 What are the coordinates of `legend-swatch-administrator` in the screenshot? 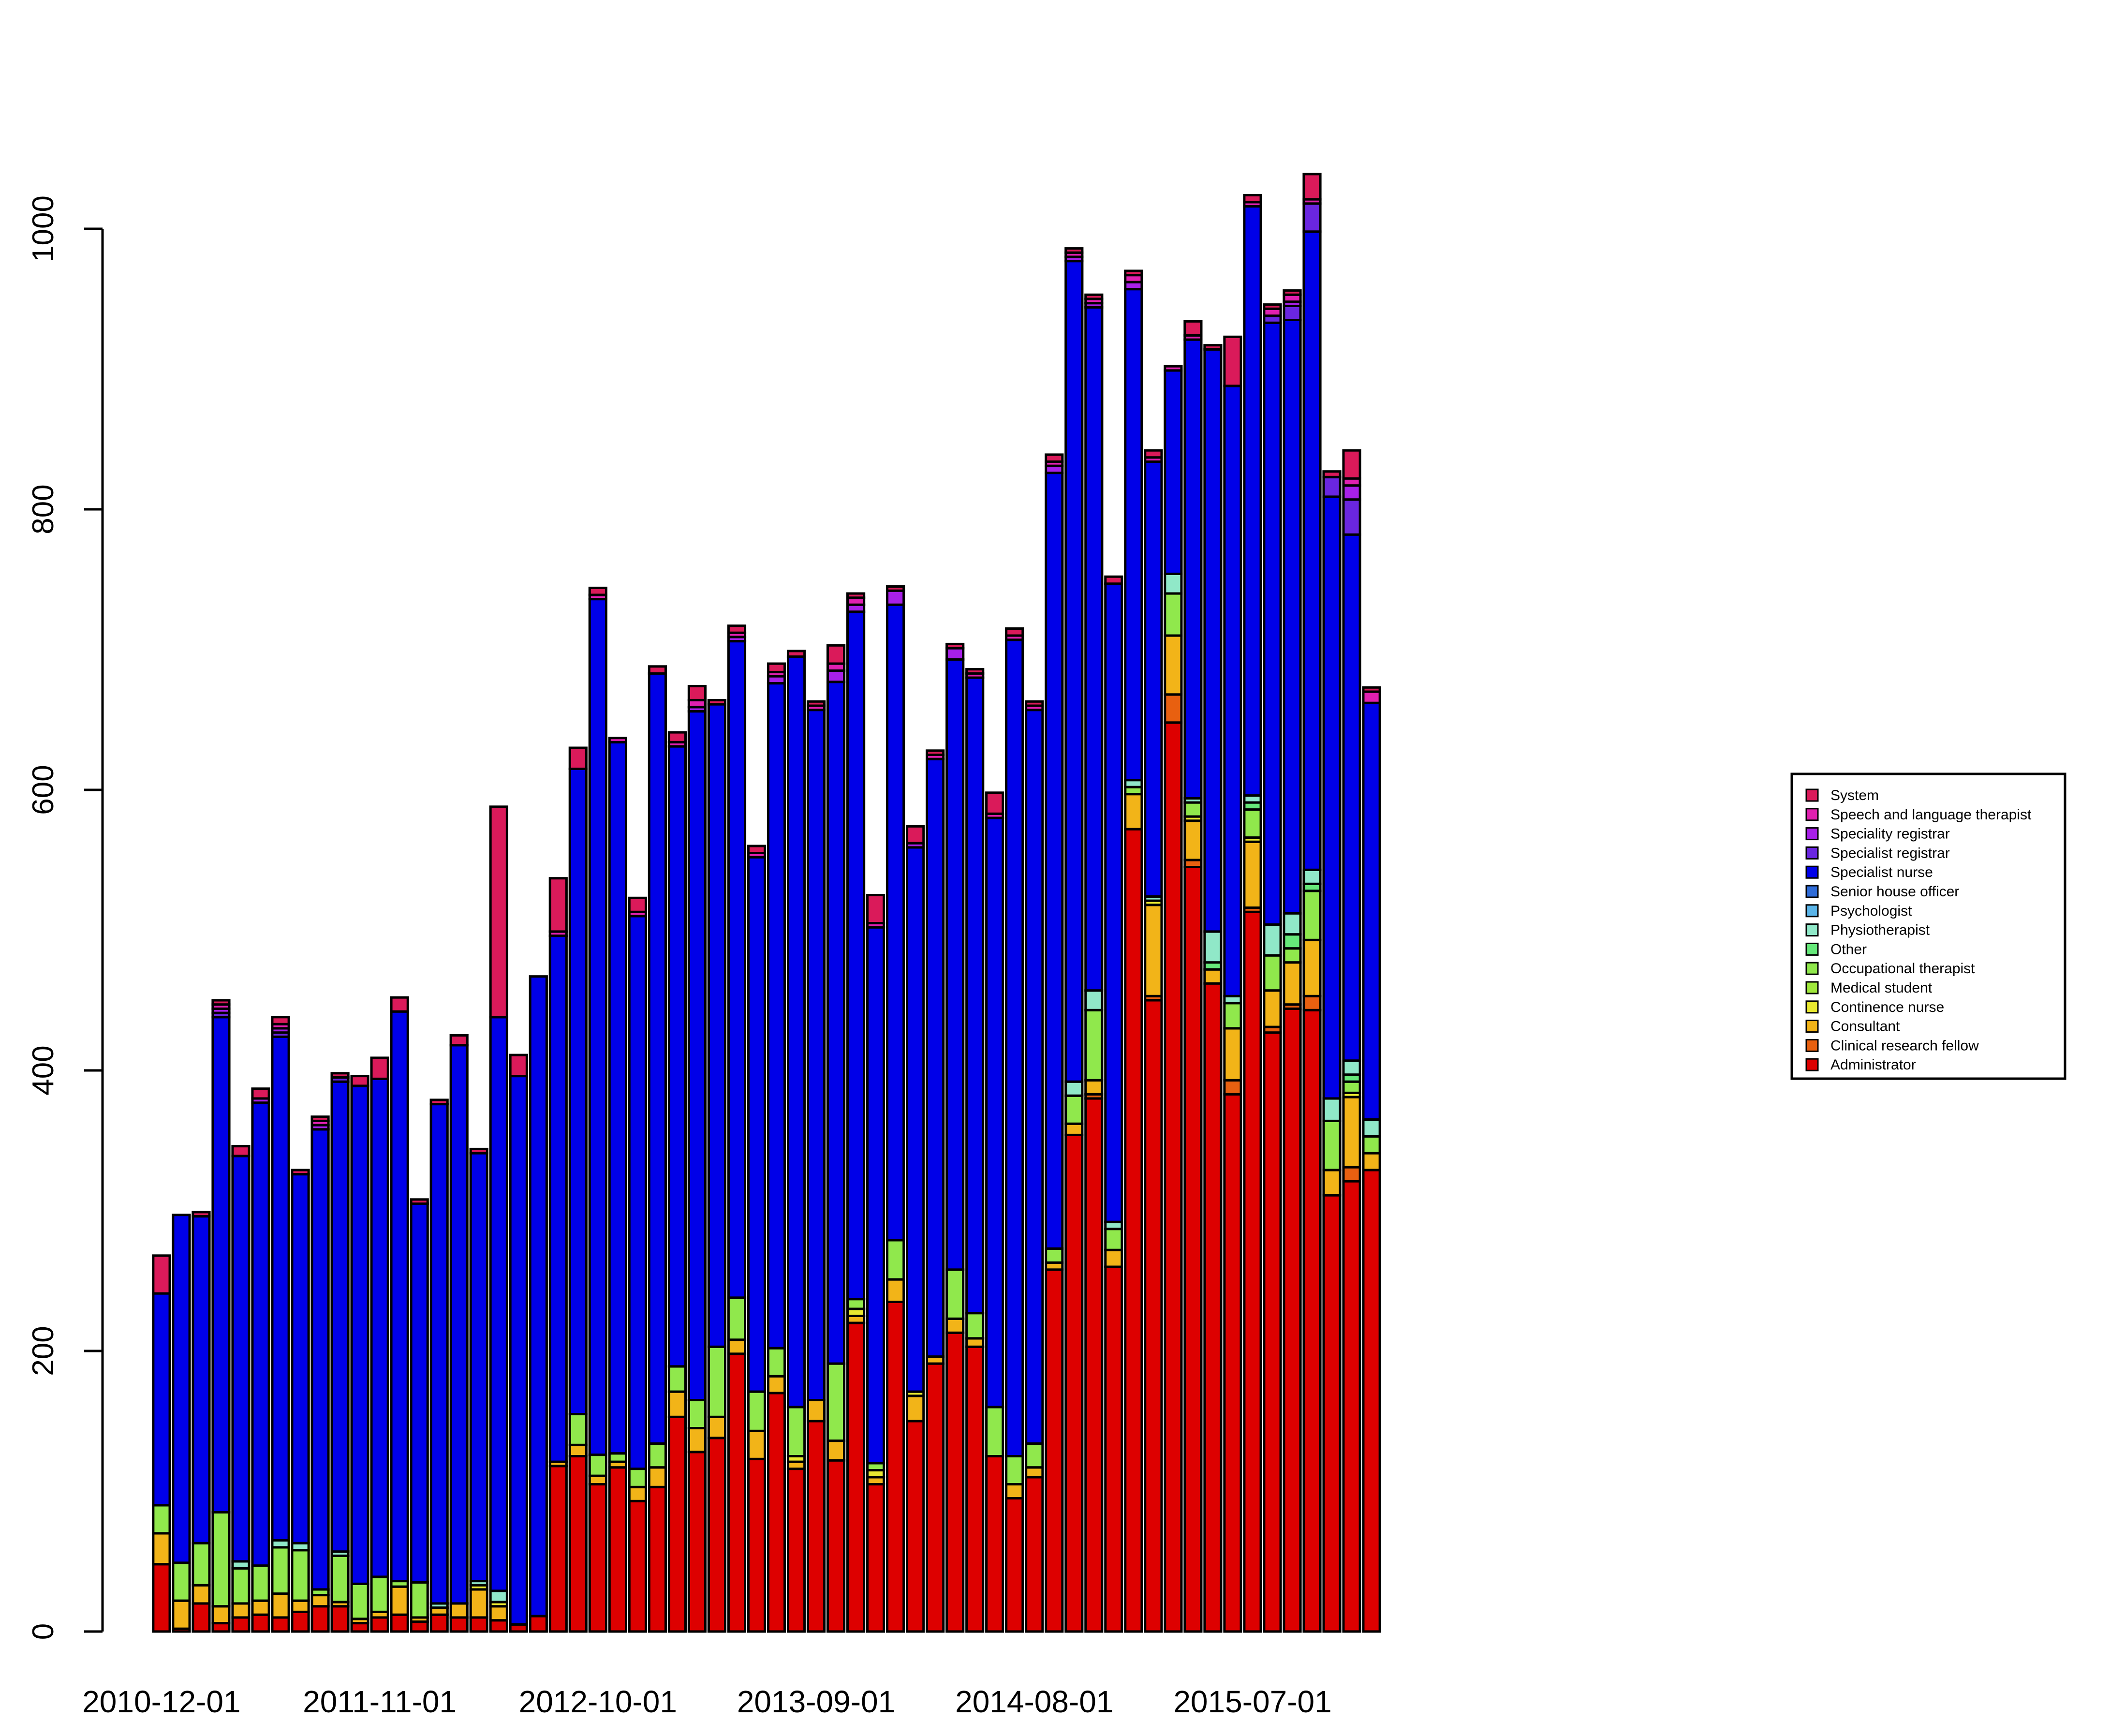 It's located at (1812, 1064).